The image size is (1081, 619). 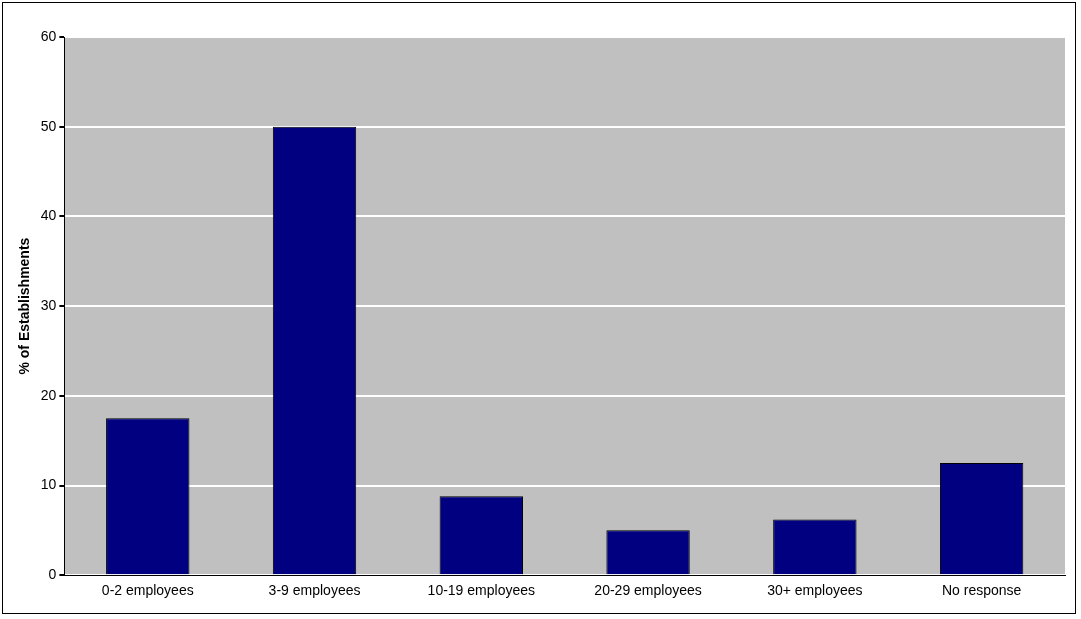 I want to click on y-tick-label: 10, so click(x=48, y=484).